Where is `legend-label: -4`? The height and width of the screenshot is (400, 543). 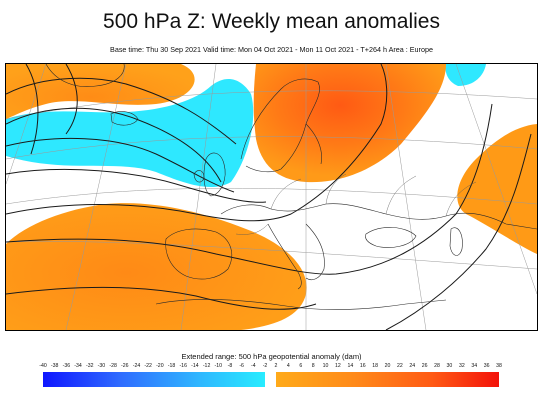
legend-label: -4 is located at coordinates (253, 366).